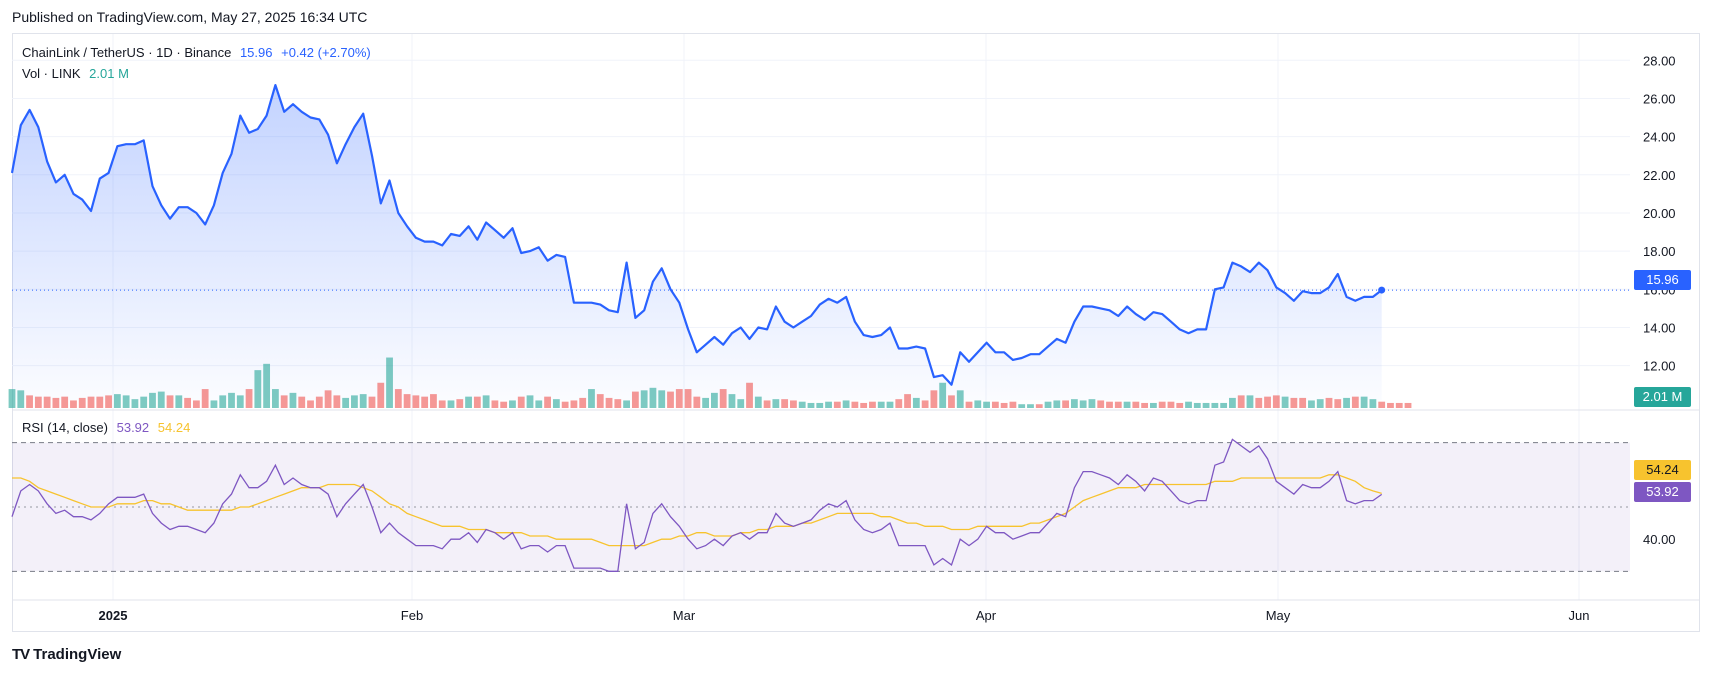 Image resolution: width=1713 pixels, height=676 pixels. I want to click on volume-legend: Vol · LINK 2.01 M, so click(78, 73).